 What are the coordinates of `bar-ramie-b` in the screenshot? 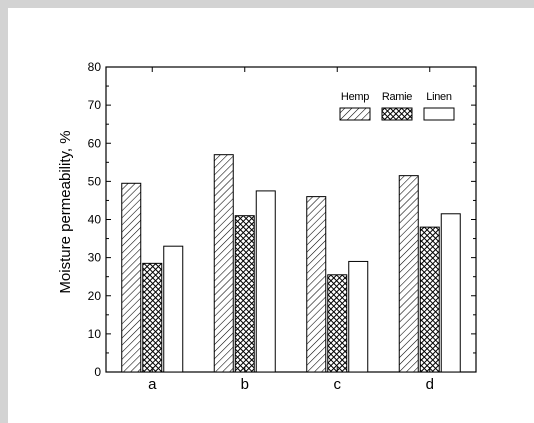 It's located at (244, 294).